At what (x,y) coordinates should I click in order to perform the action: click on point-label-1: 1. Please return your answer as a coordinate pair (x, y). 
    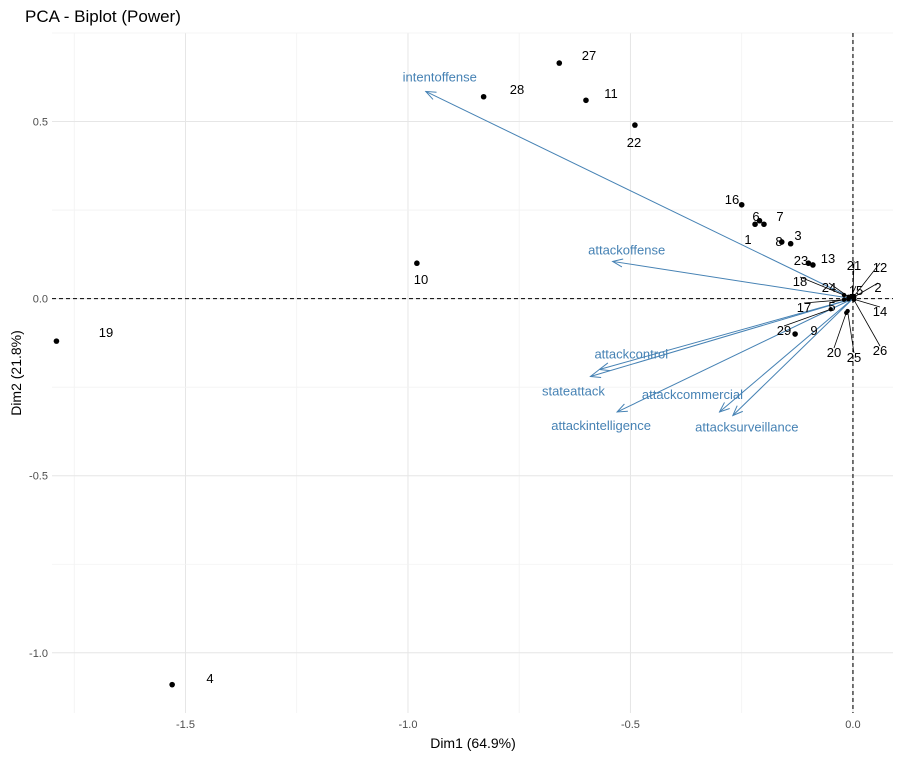
    Looking at the image, I should click on (747, 239).